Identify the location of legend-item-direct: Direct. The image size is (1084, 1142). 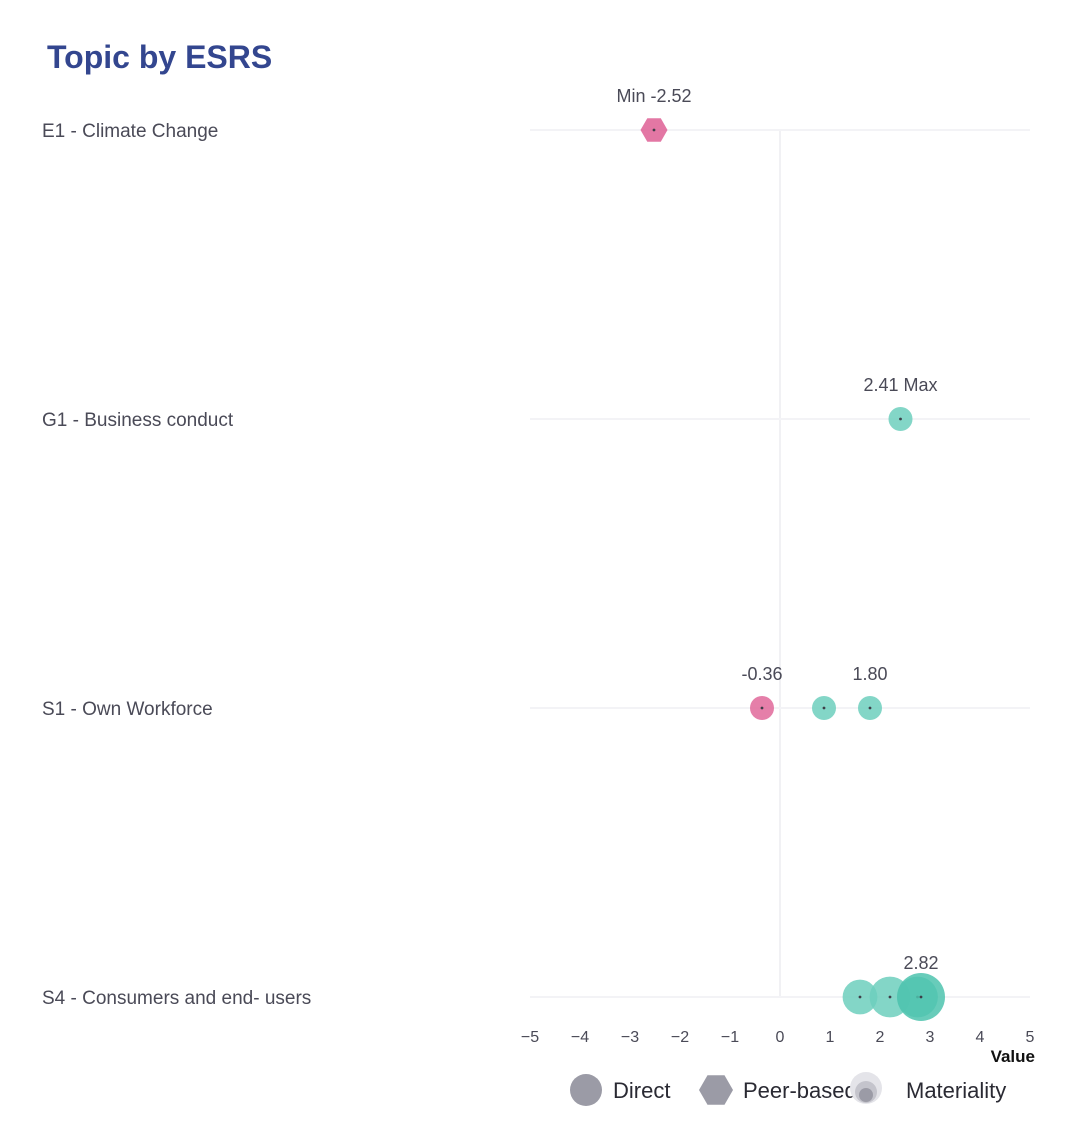
(620, 1090).